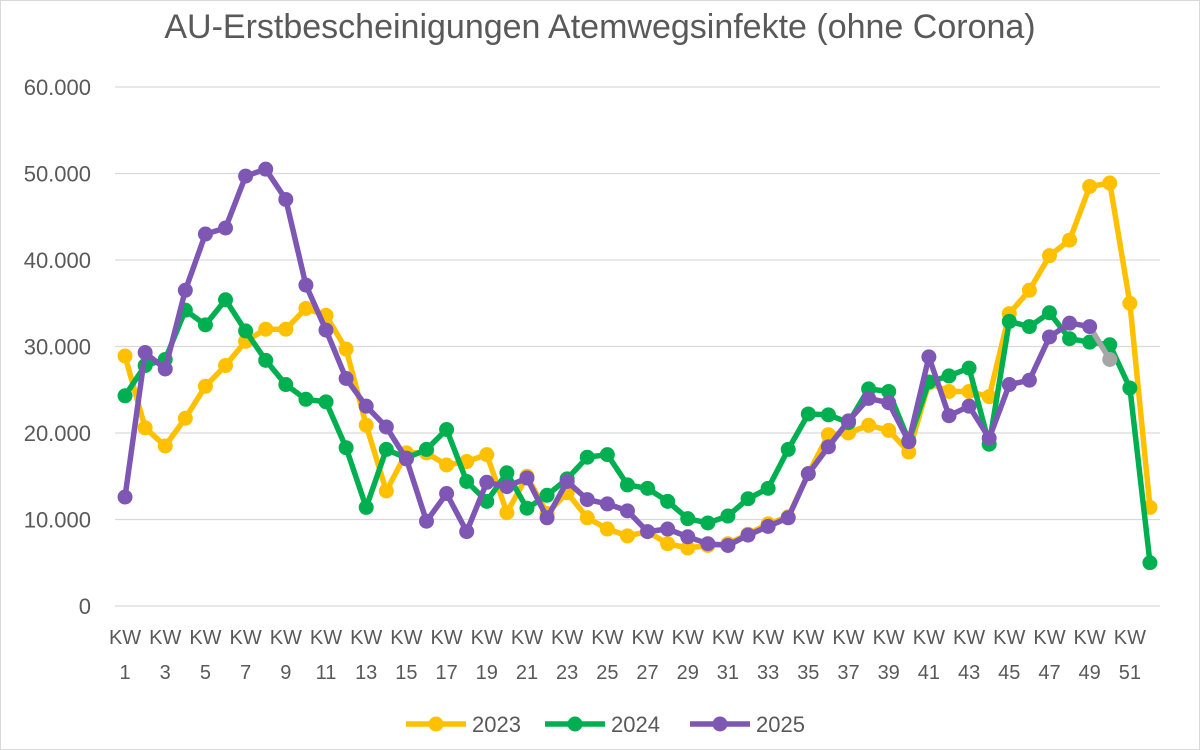  I want to click on x-tick-label: 13, so click(366, 673).